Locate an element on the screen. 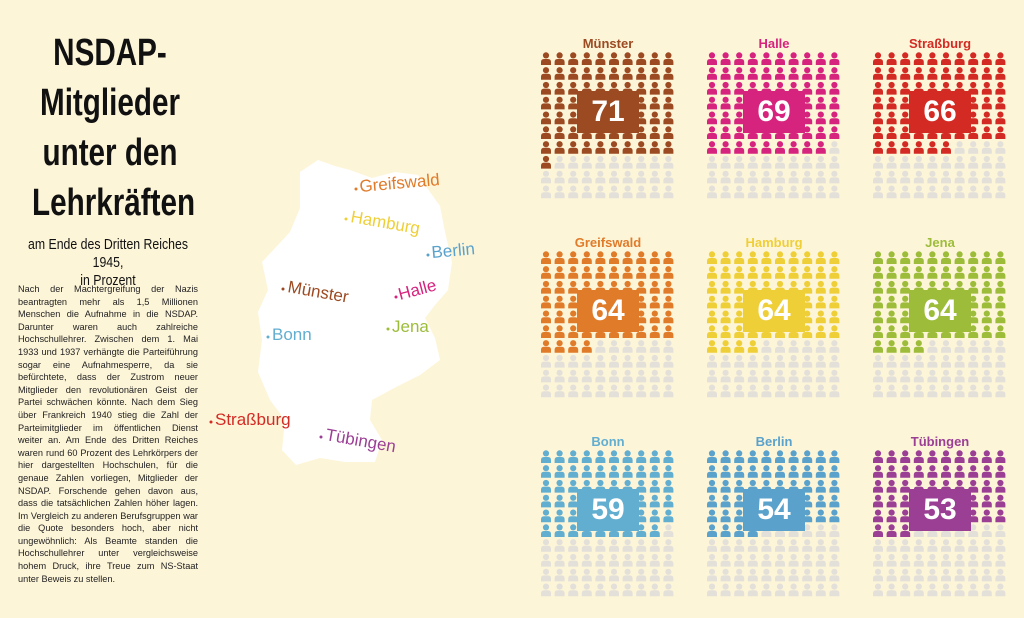 The width and height of the screenshot is (1024, 618). map-dot is located at coordinates (283, 289).